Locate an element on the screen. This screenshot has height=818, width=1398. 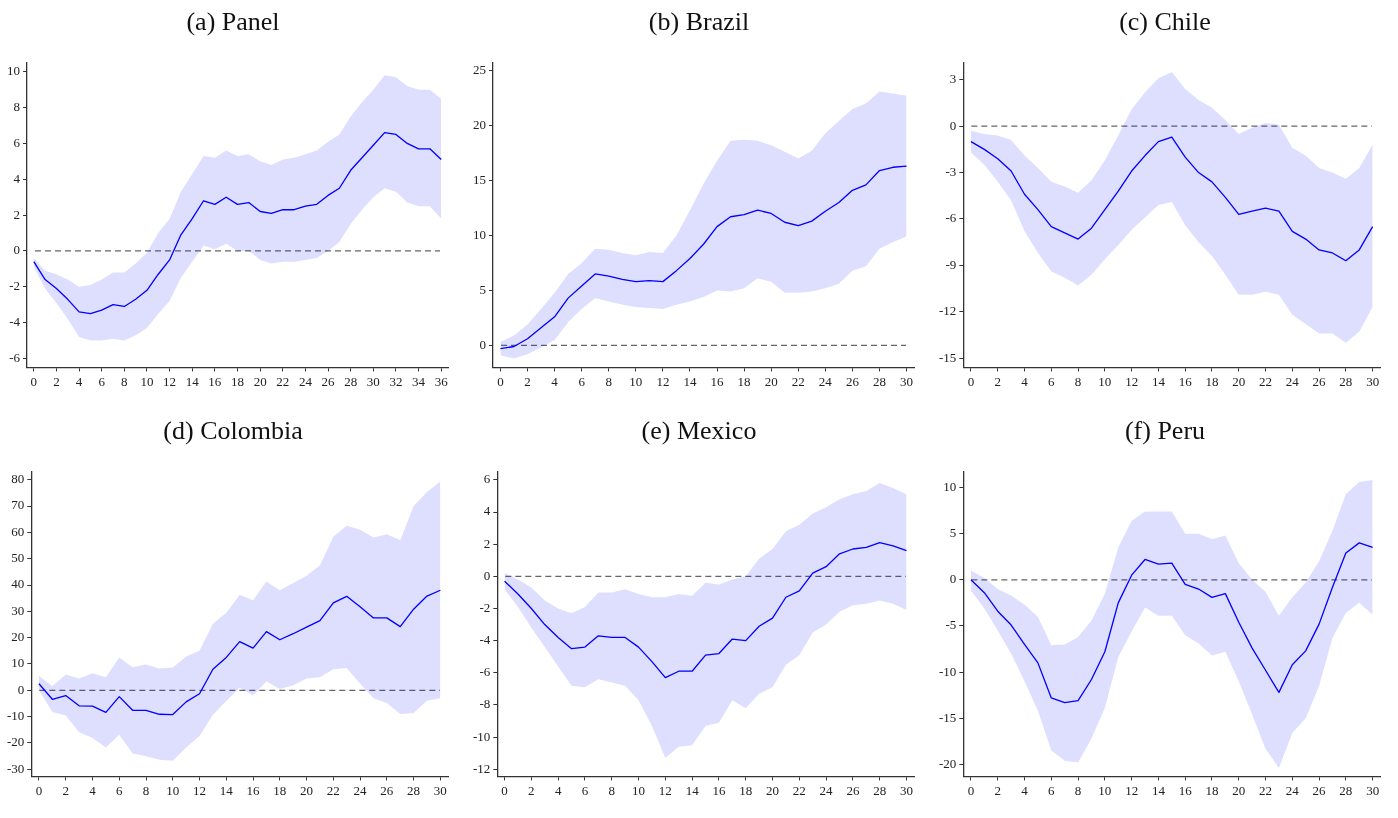
y-tick-label: 20 is located at coordinates (18, 637).